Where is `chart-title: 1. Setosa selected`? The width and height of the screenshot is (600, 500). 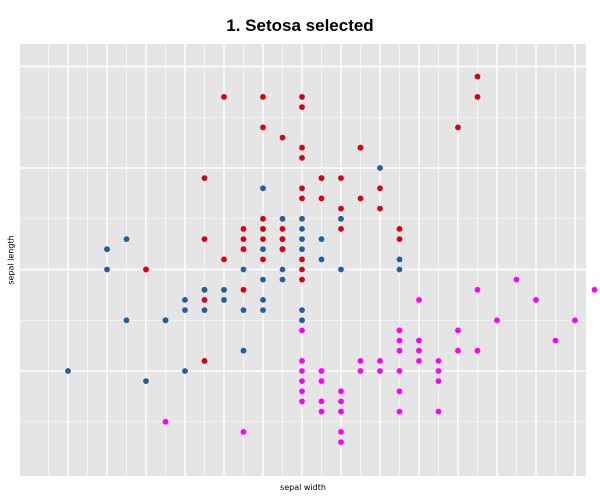
chart-title: 1. Setosa selected is located at coordinates (300, 25).